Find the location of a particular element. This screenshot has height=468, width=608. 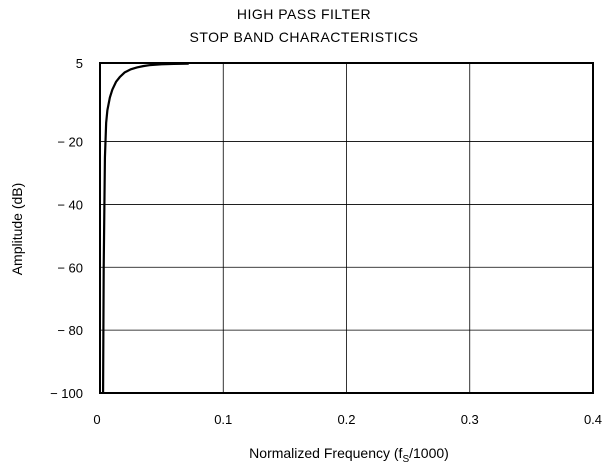

x-axis-label: Normalized Frequency (fS/1000) is located at coordinates (349, 455).